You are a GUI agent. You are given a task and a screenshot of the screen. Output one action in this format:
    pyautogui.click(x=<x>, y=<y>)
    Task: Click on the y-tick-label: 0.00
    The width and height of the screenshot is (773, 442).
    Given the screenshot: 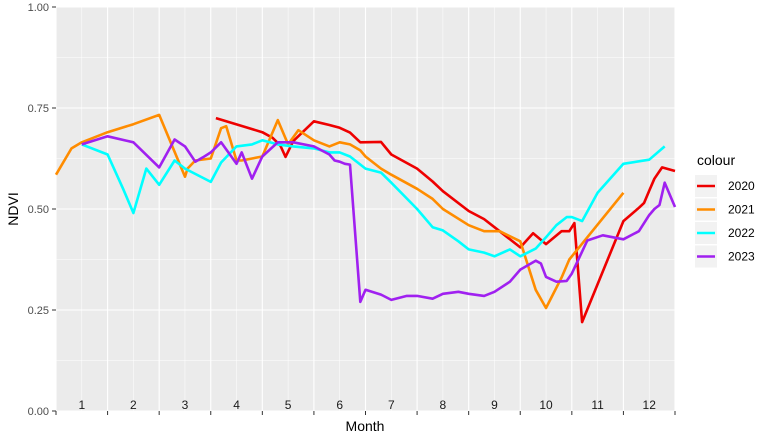 What is the action you would take?
    pyautogui.click(x=38, y=412)
    